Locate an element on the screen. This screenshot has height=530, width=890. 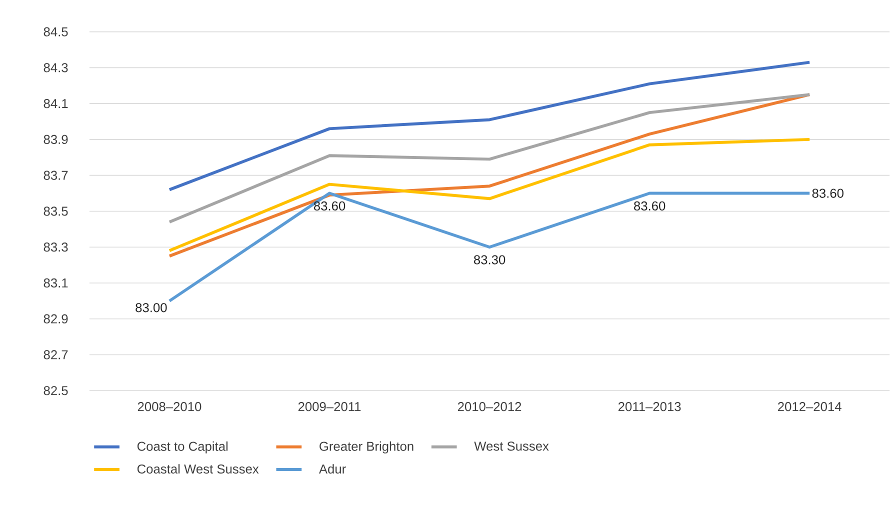
y-tick-label: 84.5 is located at coordinates (56, 31).